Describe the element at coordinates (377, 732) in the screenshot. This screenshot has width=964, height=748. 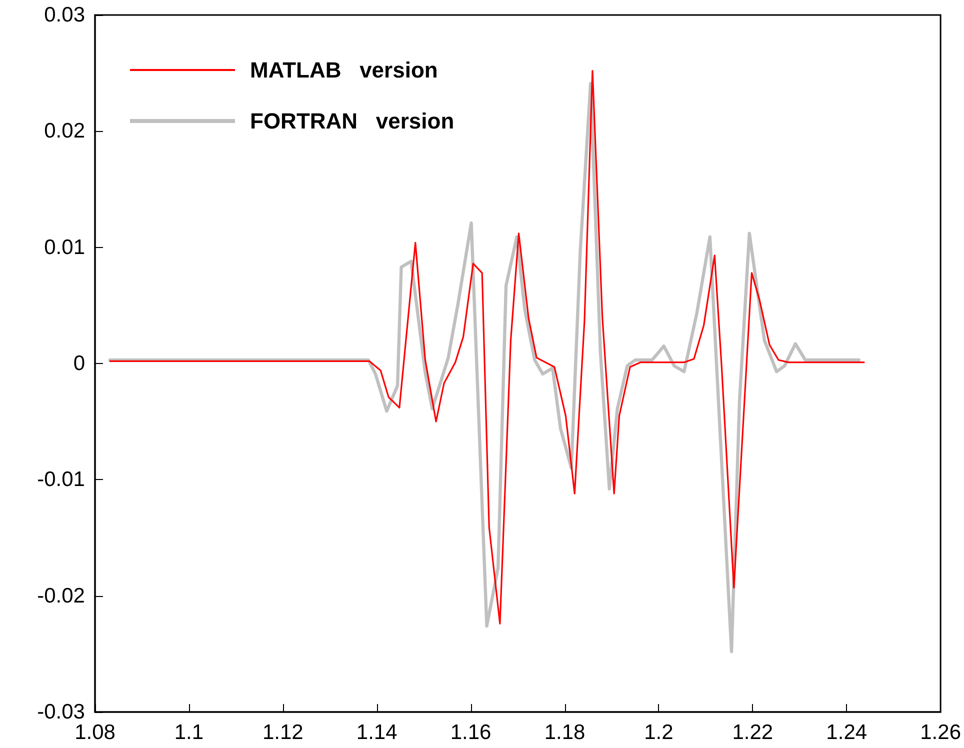
I see `x-tick-label: 1.14` at that location.